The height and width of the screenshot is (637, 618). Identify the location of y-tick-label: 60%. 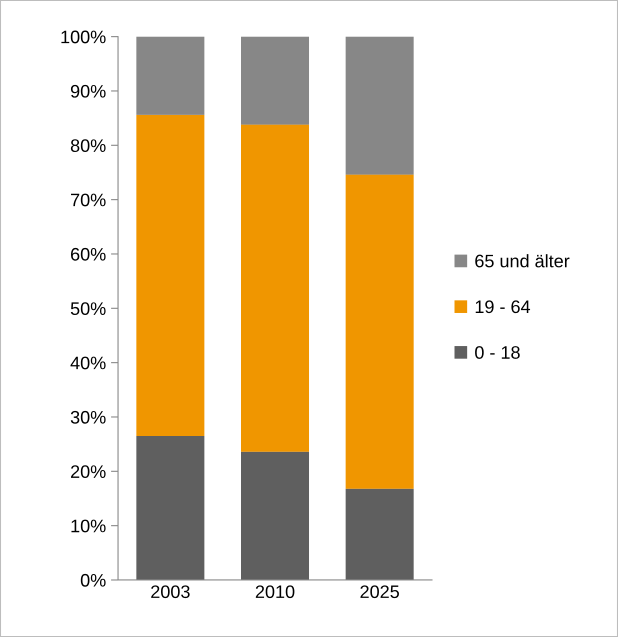
(88, 254).